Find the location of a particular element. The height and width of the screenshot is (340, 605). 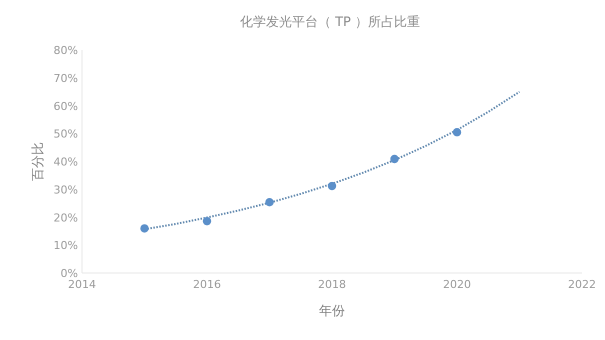

x-tick-label: 2016 is located at coordinates (207, 284).